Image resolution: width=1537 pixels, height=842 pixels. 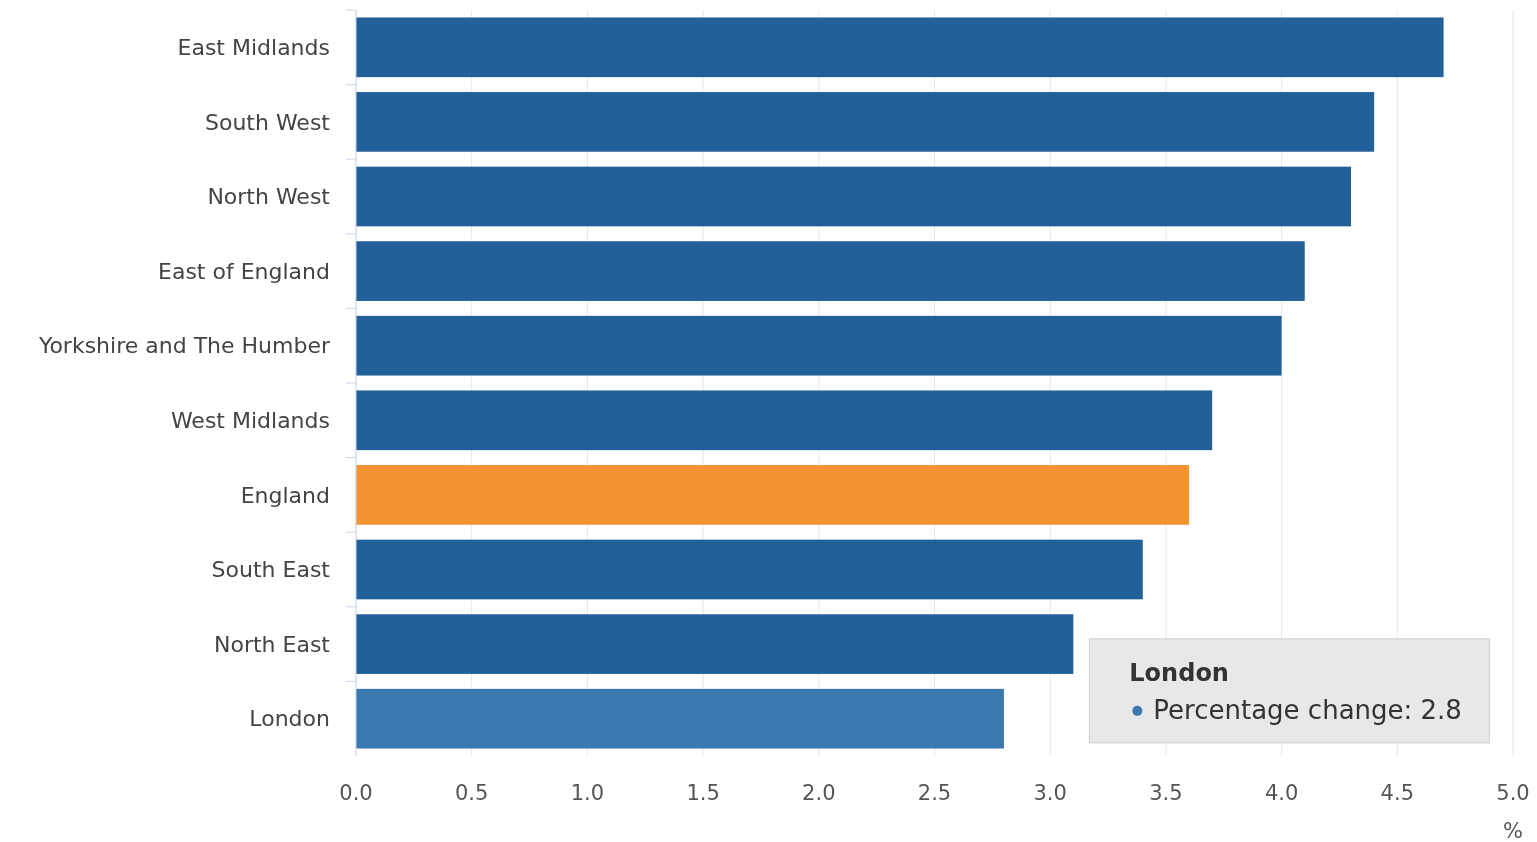 What do you see at coordinates (587, 793) in the screenshot?
I see `x-tick-label: 1.0` at bounding box center [587, 793].